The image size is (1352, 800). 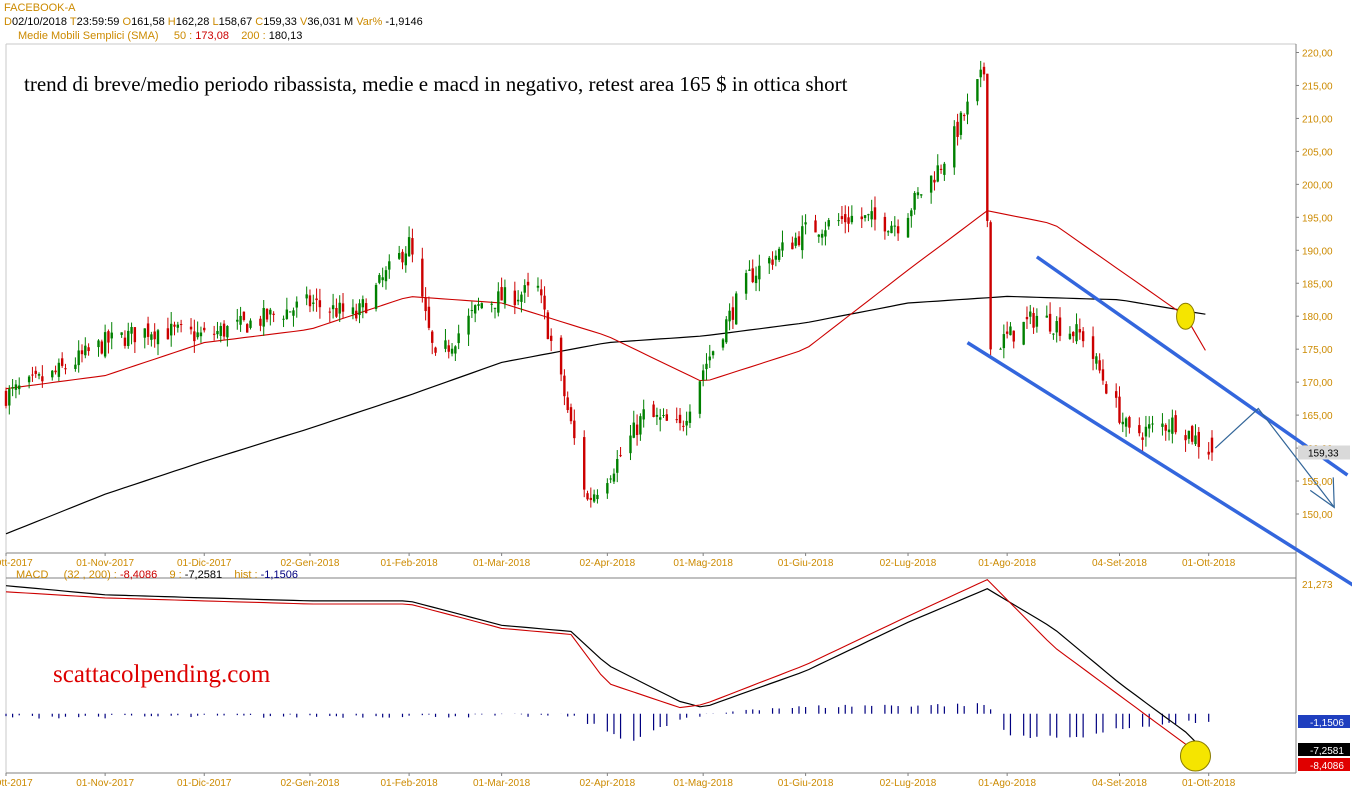 What do you see at coordinates (1159, 464) in the screenshot?
I see `channel-lower-line` at bounding box center [1159, 464].